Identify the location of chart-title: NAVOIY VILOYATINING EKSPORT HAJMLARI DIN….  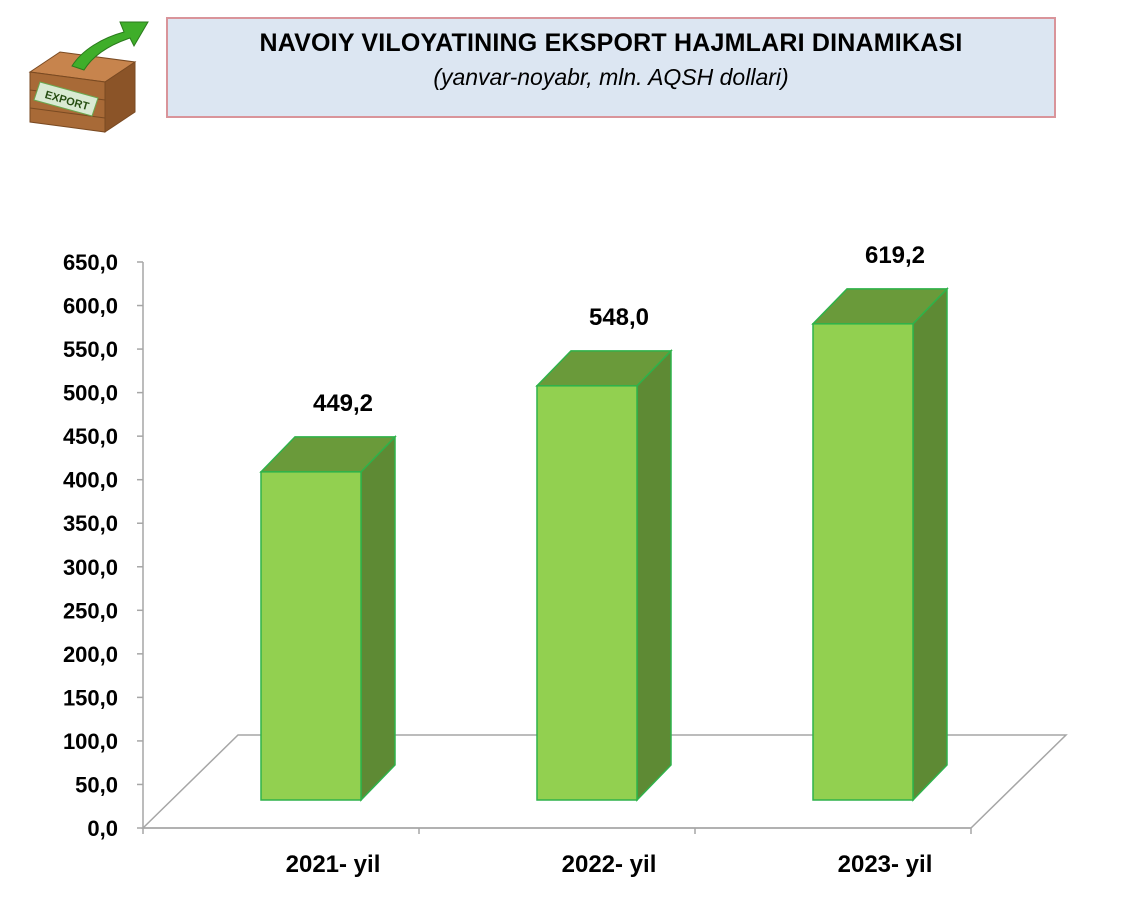
(611, 43).